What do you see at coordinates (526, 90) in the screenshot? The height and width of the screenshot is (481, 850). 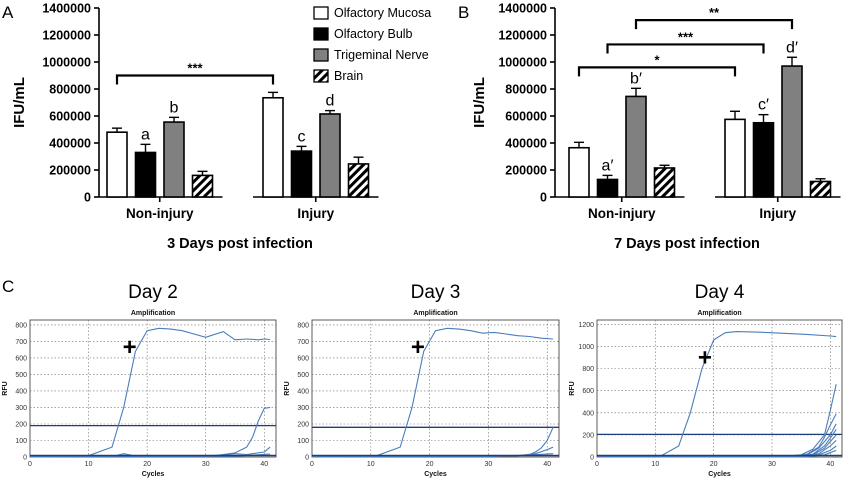 I see `y-tick-label: 800000` at bounding box center [526, 90].